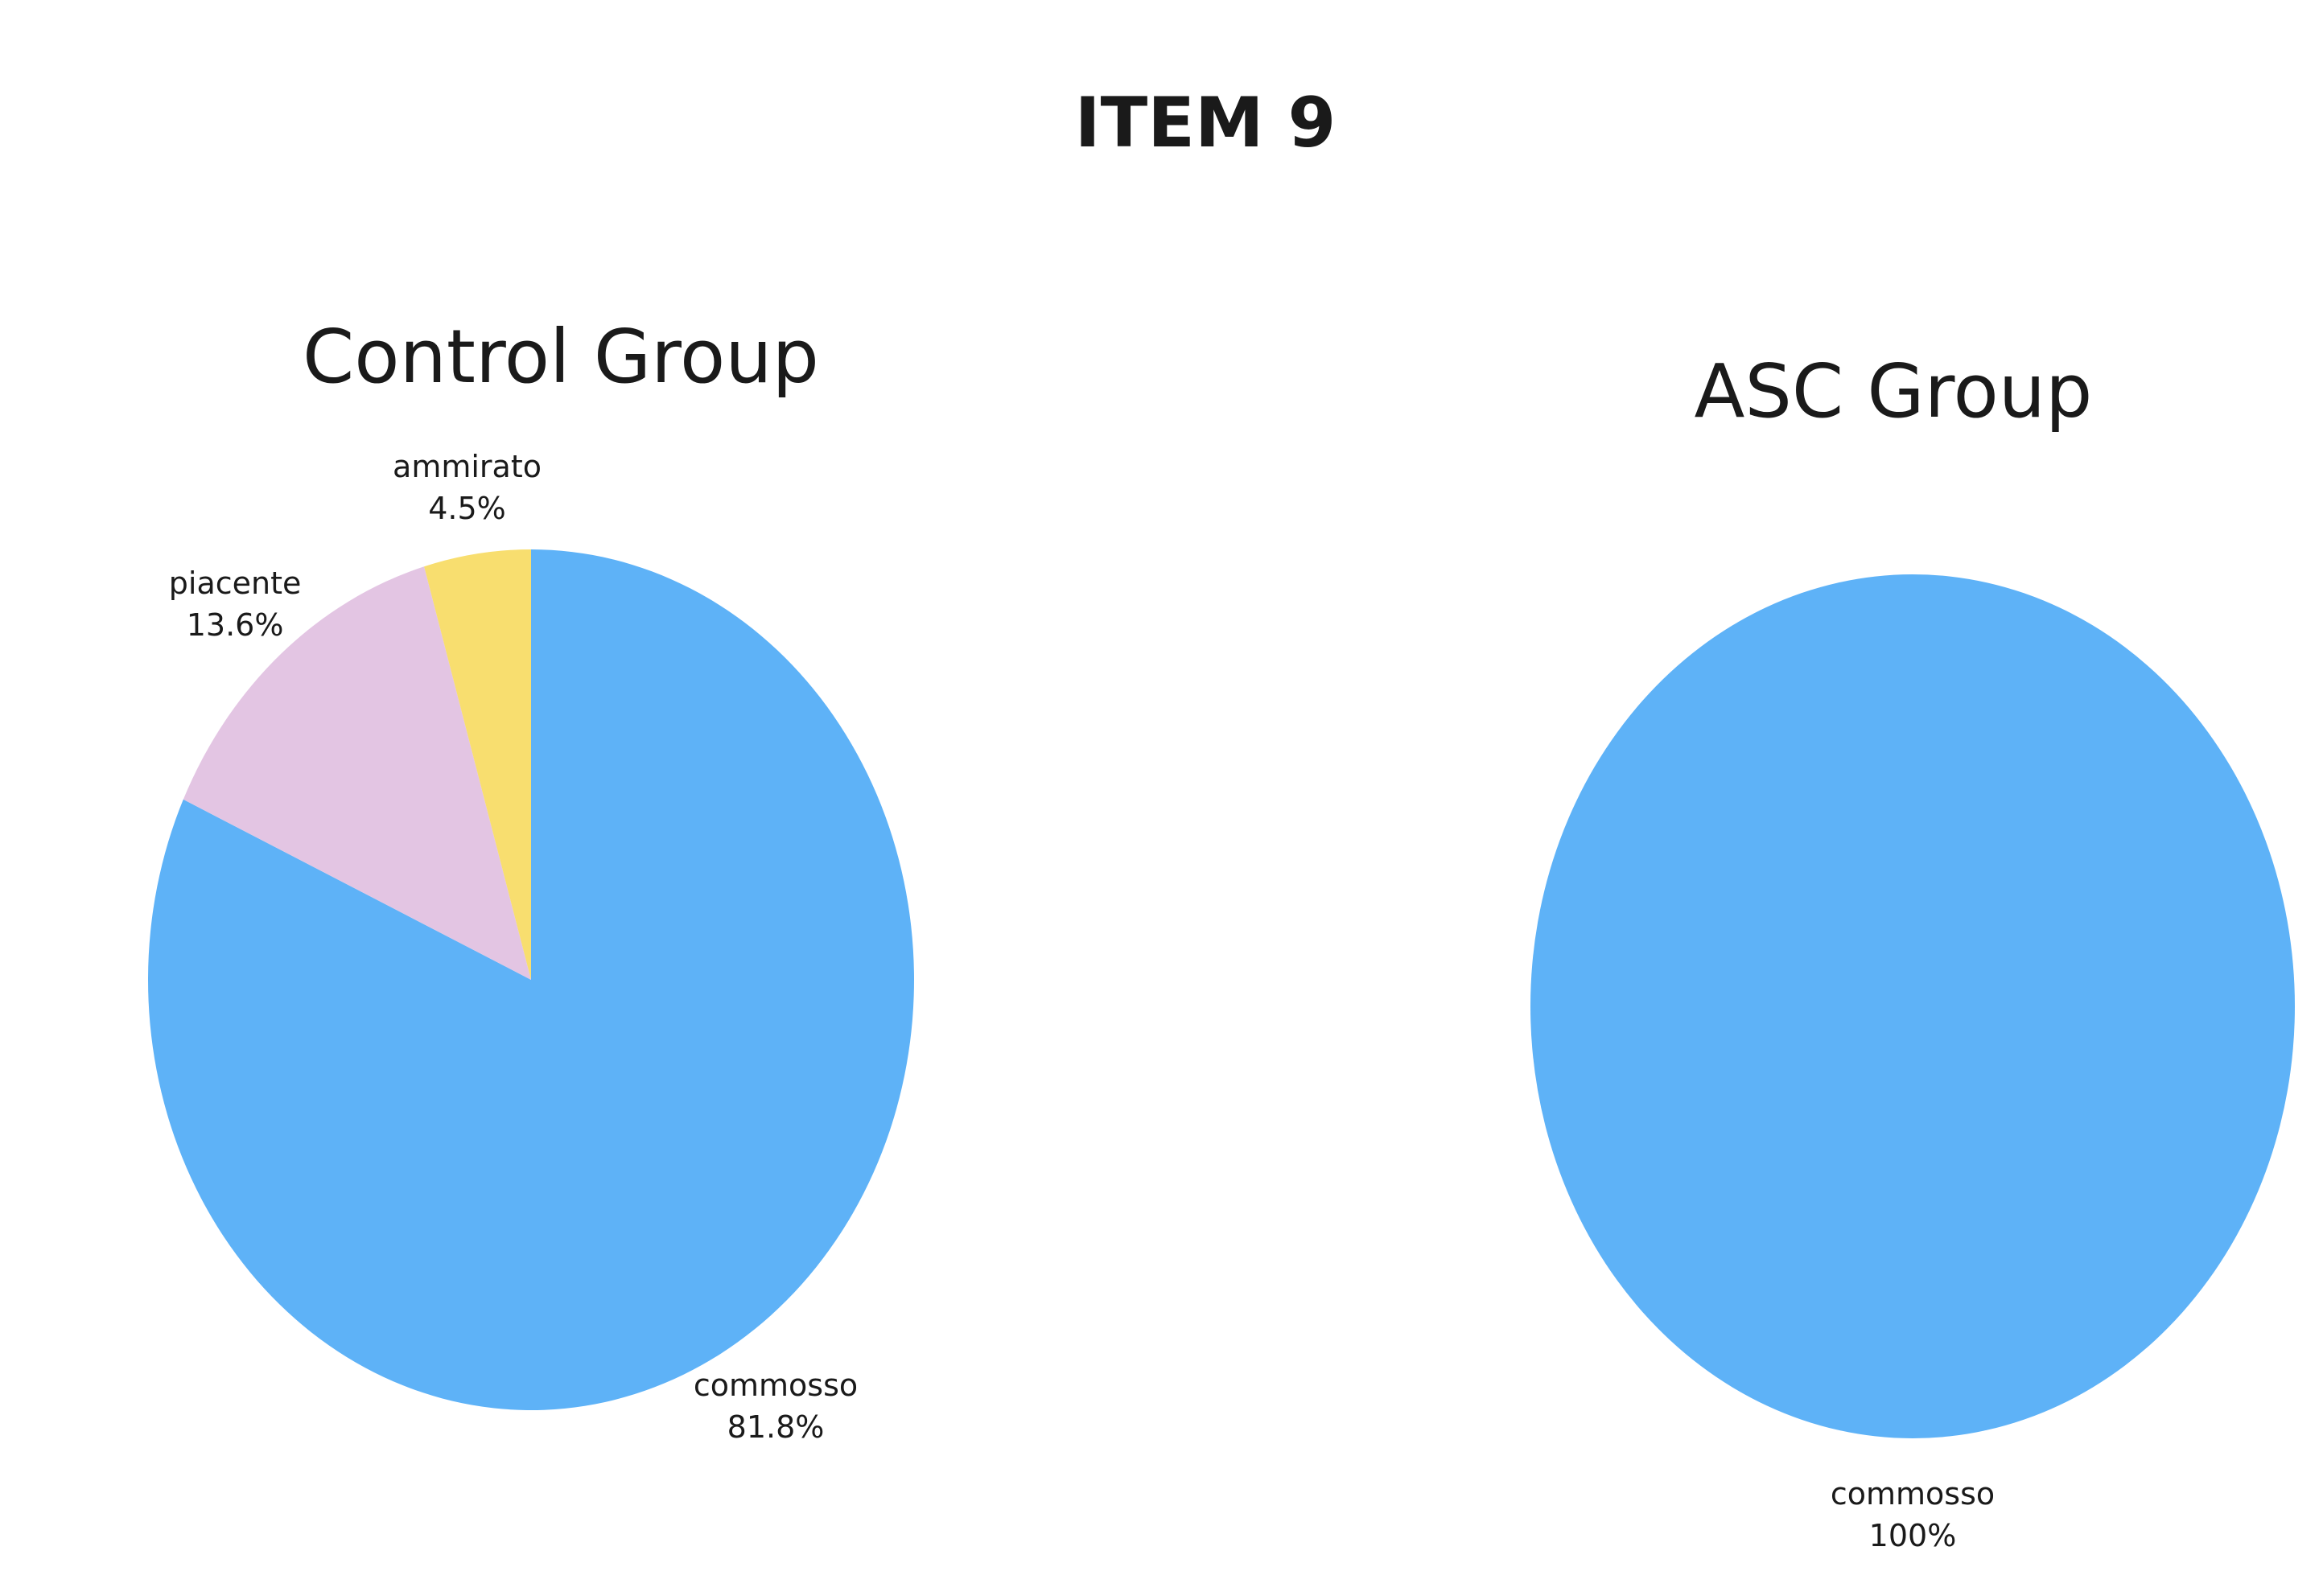 The image size is (2323, 1596). I want to click on slice-label-control-commosso: commosso, so click(776, 1385).